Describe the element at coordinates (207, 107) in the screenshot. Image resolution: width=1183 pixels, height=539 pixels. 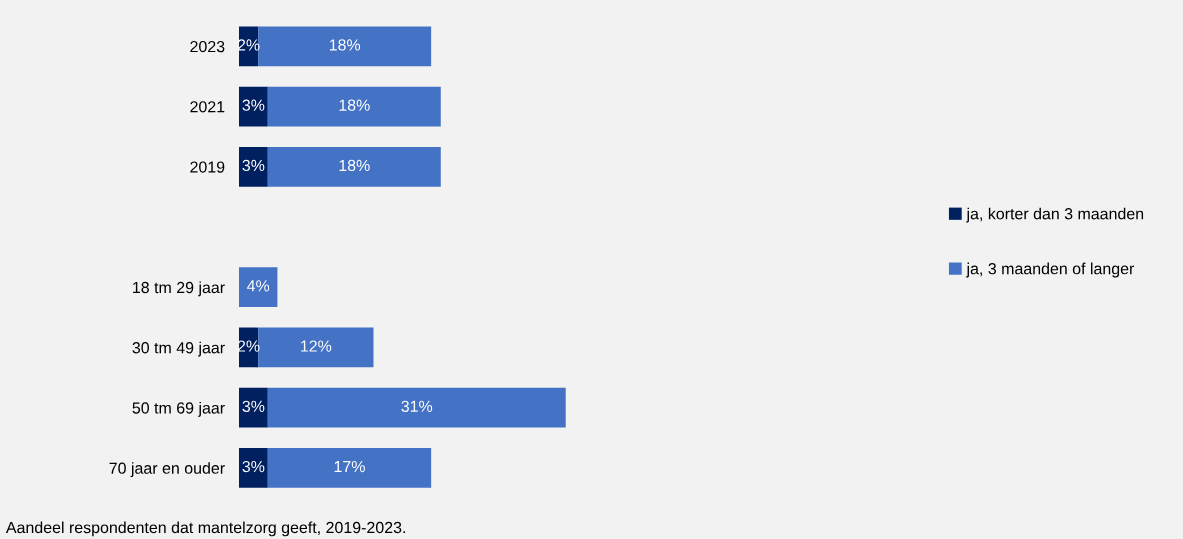
I see `y-tick-label: 2021` at that location.